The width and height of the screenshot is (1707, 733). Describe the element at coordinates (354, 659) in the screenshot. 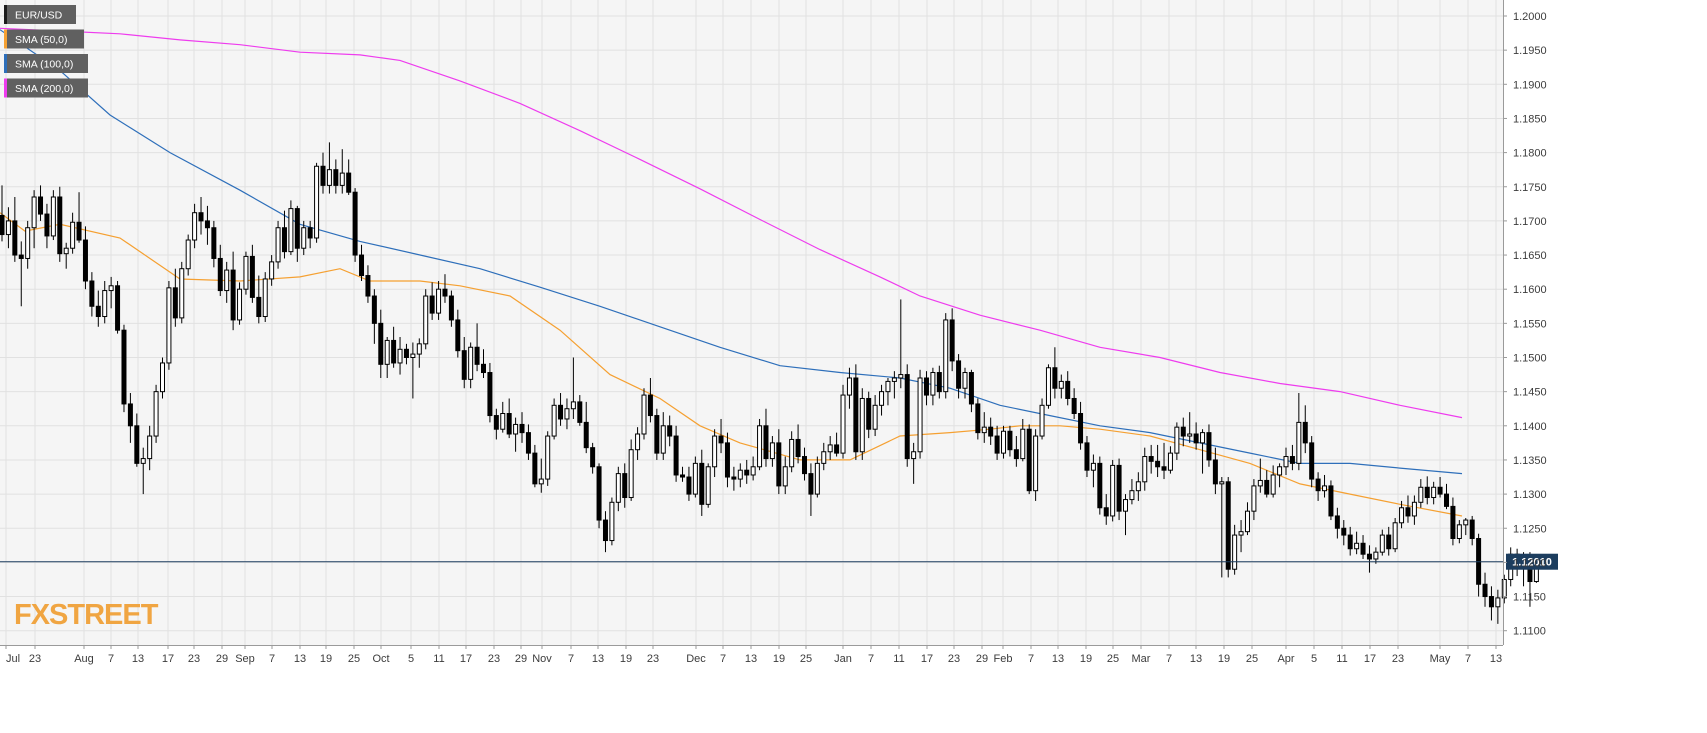

I see `time-tick-label: 25` at that location.